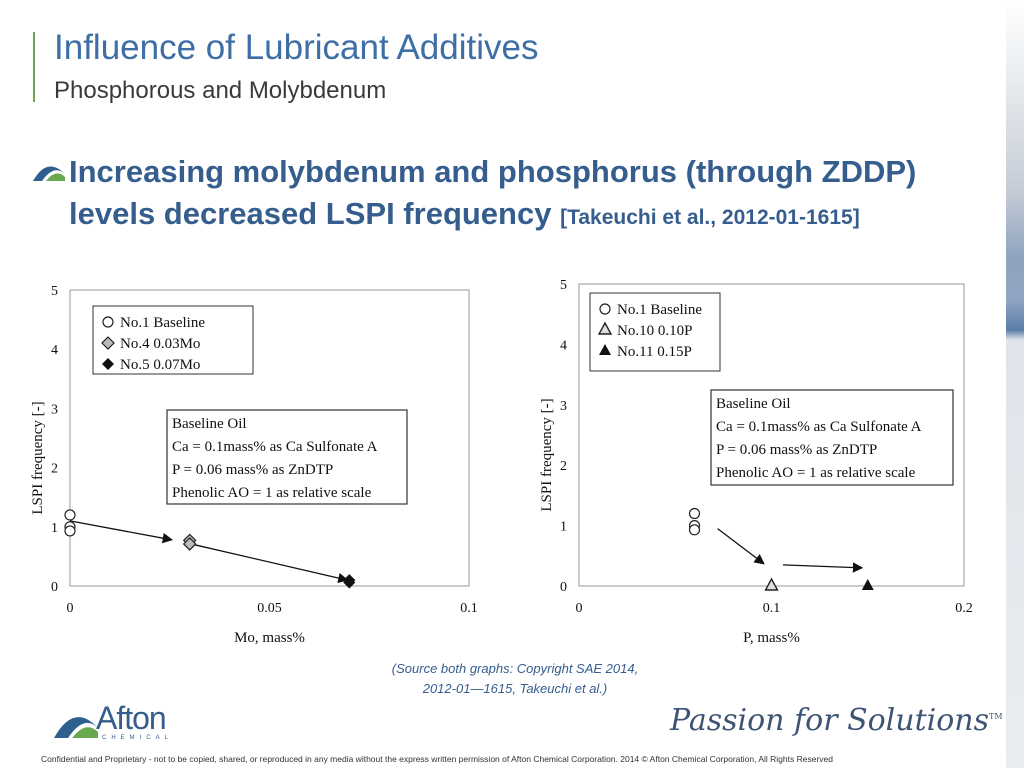 The height and width of the screenshot is (768, 1024). I want to click on x-tick-label: 0.2, so click(964, 608).